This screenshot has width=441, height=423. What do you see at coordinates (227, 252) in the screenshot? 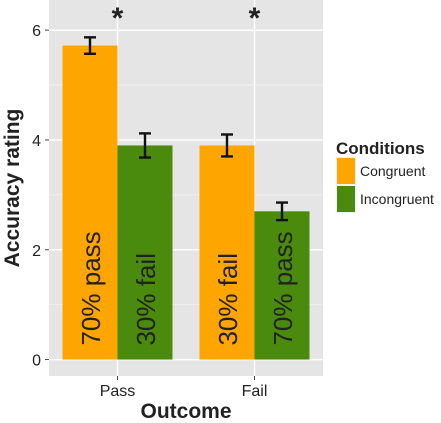
I see `bar-congruent-fail` at bounding box center [227, 252].